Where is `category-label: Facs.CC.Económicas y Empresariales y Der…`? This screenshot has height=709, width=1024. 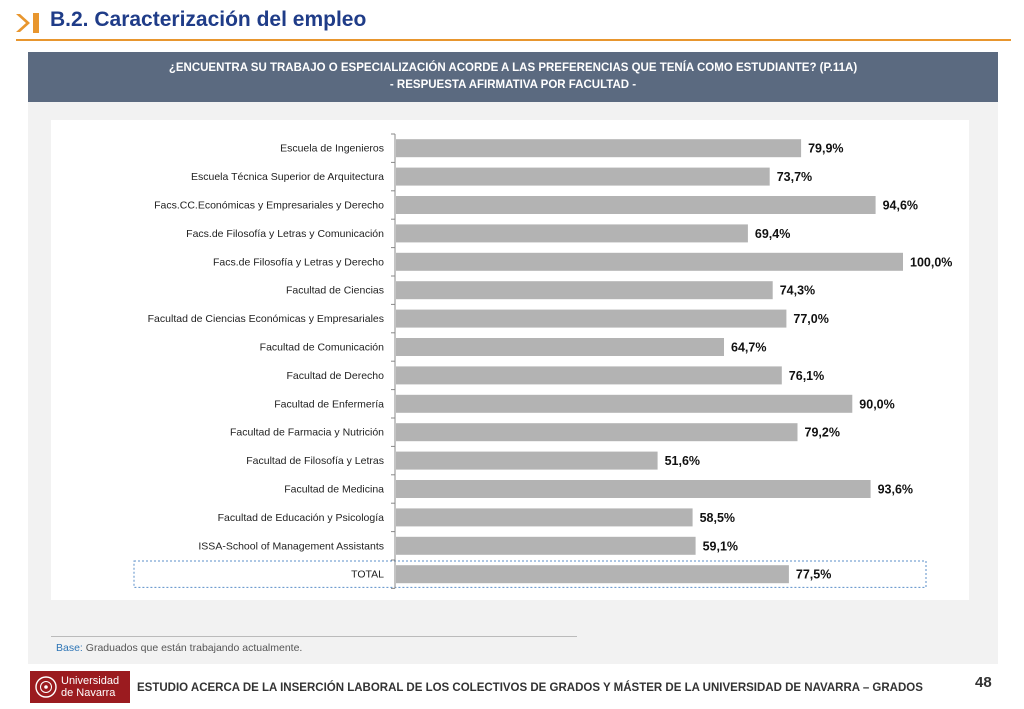 category-label: Facs.CC.Económicas y Empresariales y Der… is located at coordinates (269, 206).